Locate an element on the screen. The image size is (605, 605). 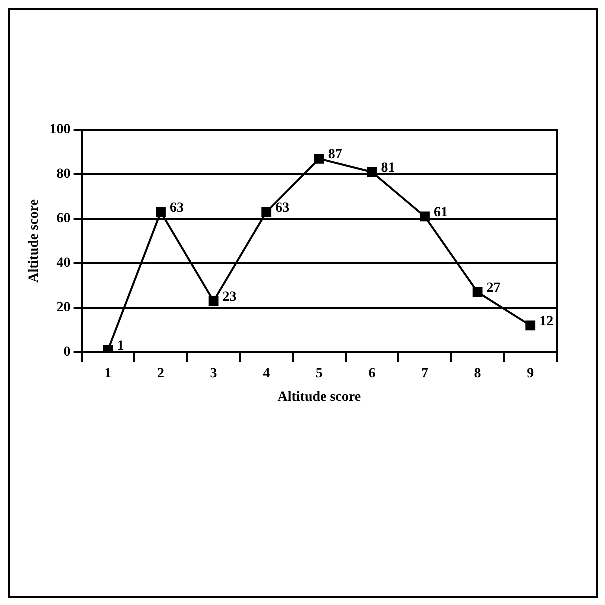
data-label: 87 is located at coordinates (335, 155).